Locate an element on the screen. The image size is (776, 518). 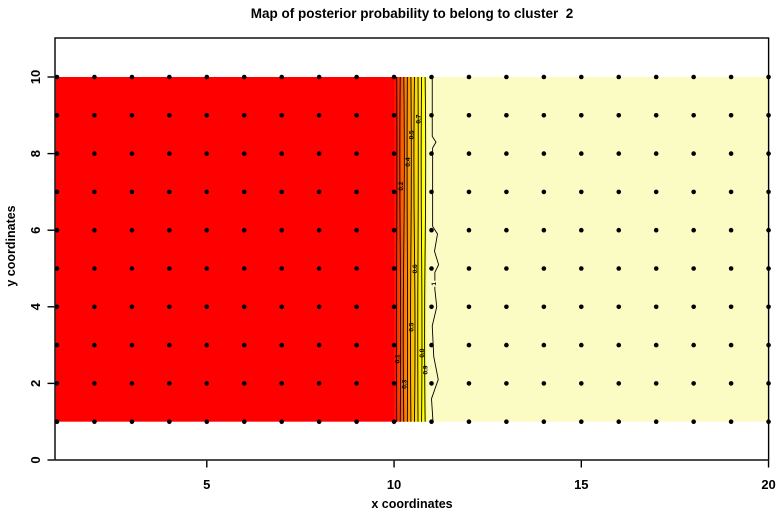
contour-label: 0.3 is located at coordinates (404, 383).